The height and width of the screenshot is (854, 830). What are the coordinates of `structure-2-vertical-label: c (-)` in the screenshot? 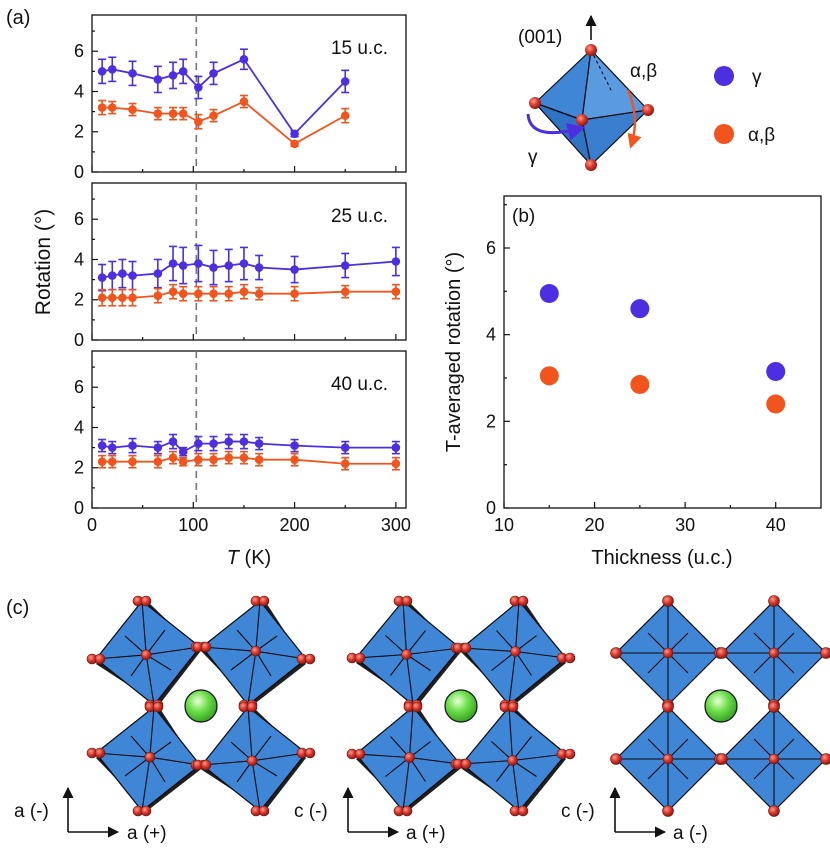 It's located at (311, 811).